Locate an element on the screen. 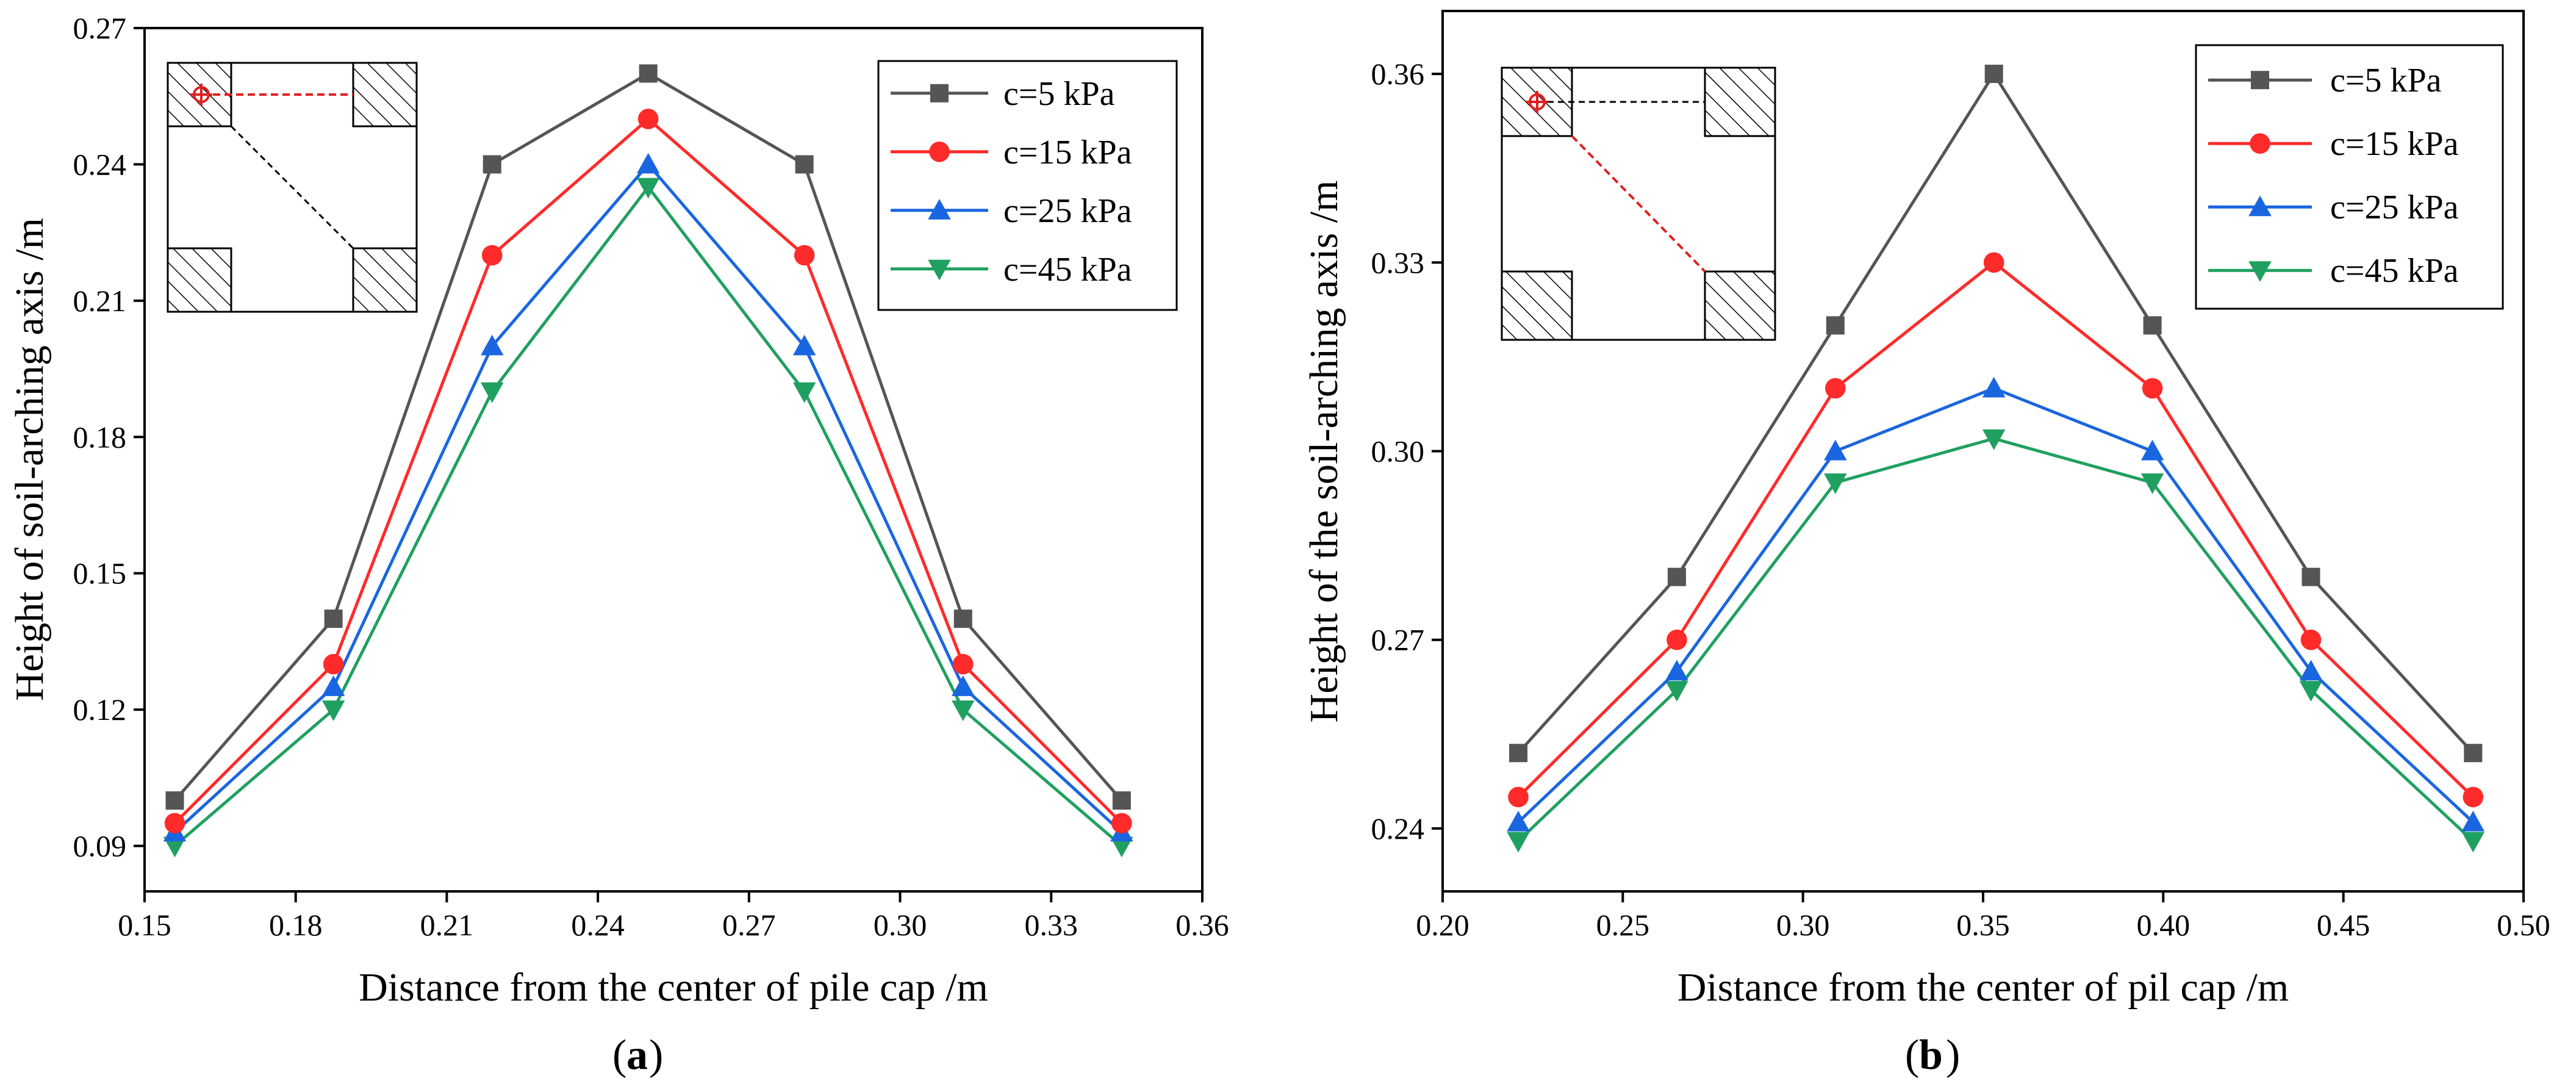 This screenshot has width=2576, height=1086. y-axis-title-b: Height of the soil-arching axis /m is located at coordinates (1324, 452).